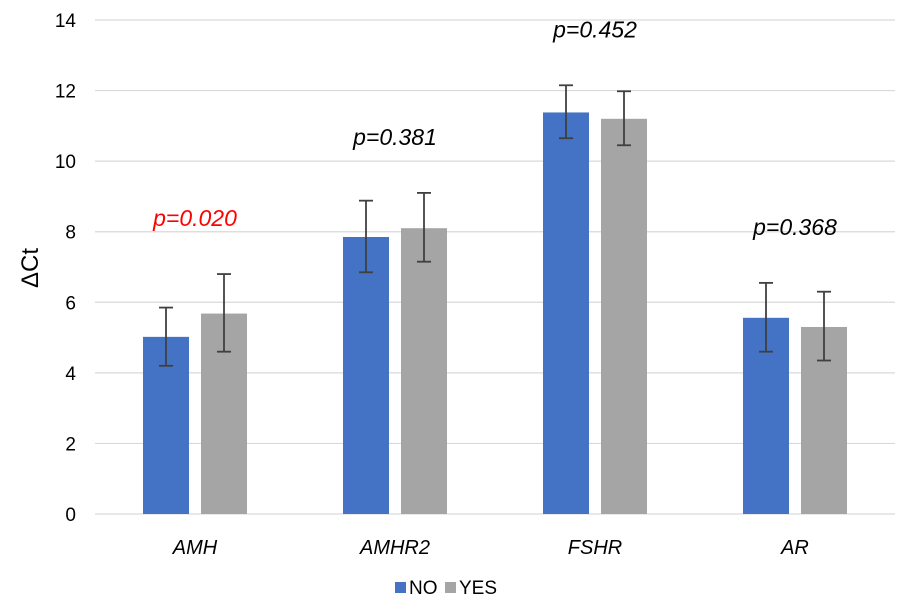  I want to click on legend: NO YES, so click(446, 588).